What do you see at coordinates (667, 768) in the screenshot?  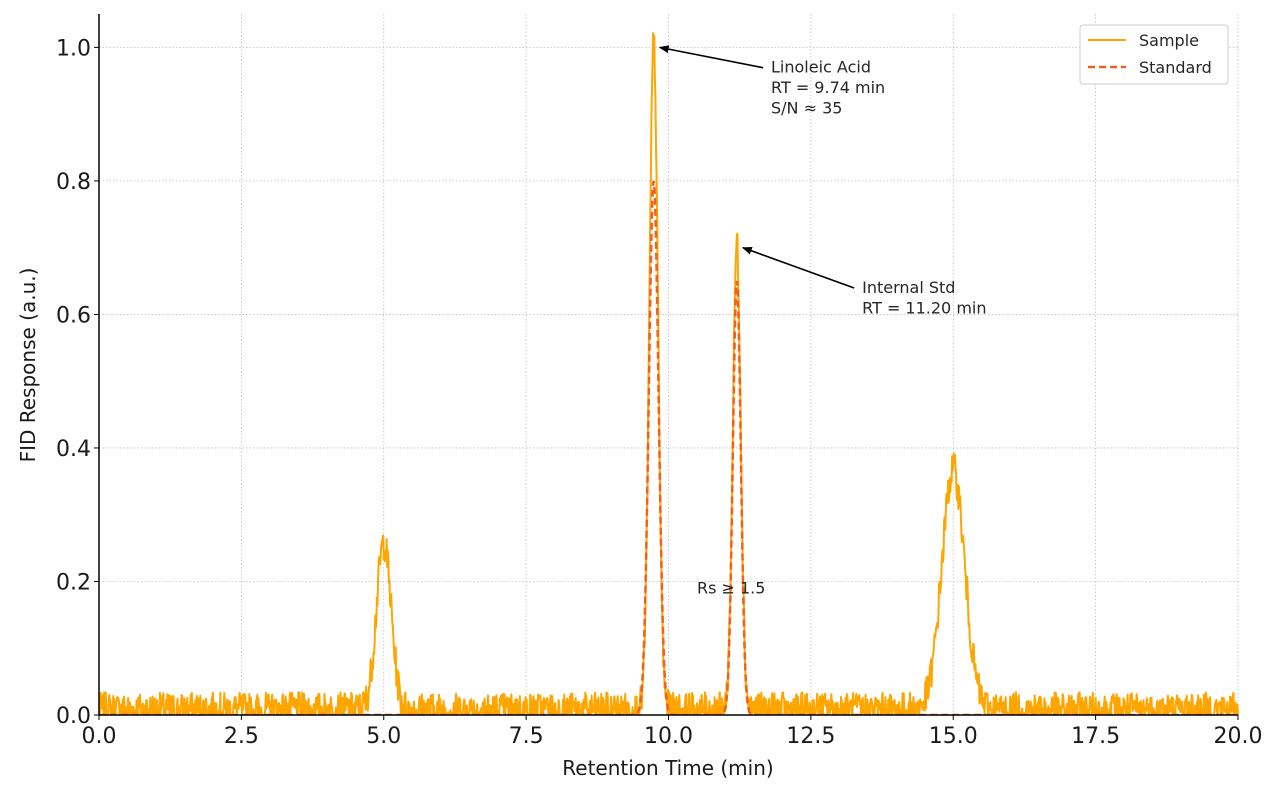 I see `x-axis-label: Retention Time (min)` at bounding box center [667, 768].